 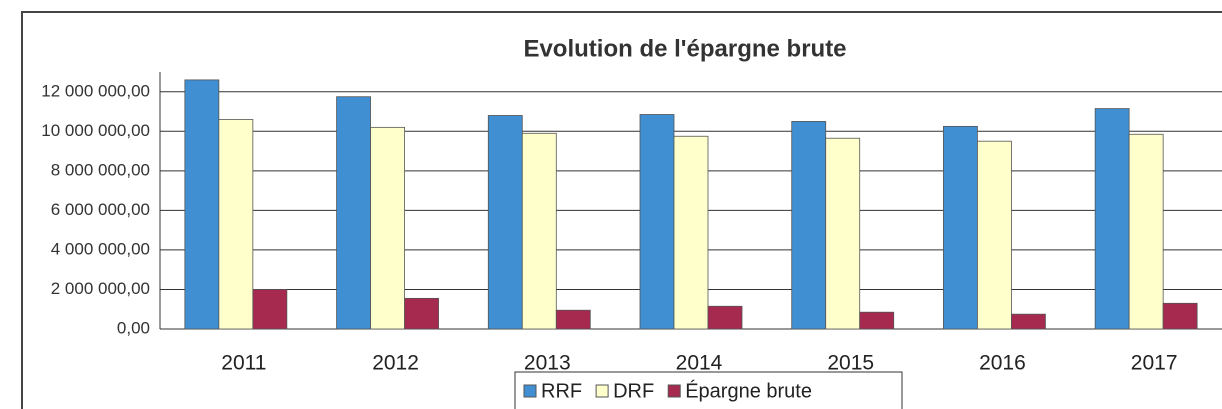 I want to click on x-tick-label: 2015, so click(x=850, y=363).